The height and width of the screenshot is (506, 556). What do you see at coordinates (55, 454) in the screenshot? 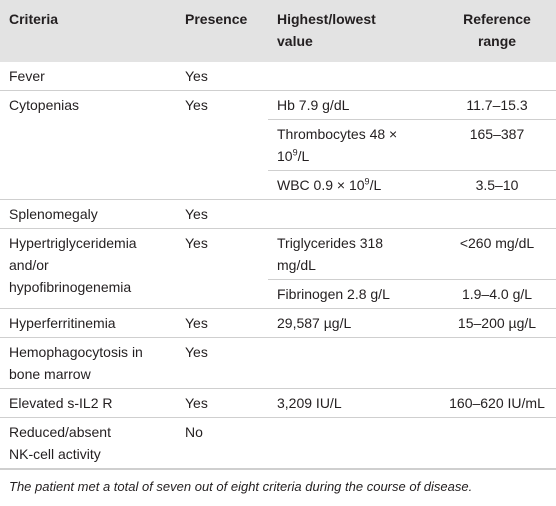
I see `cell-line: NK-cell activity` at bounding box center [55, 454].